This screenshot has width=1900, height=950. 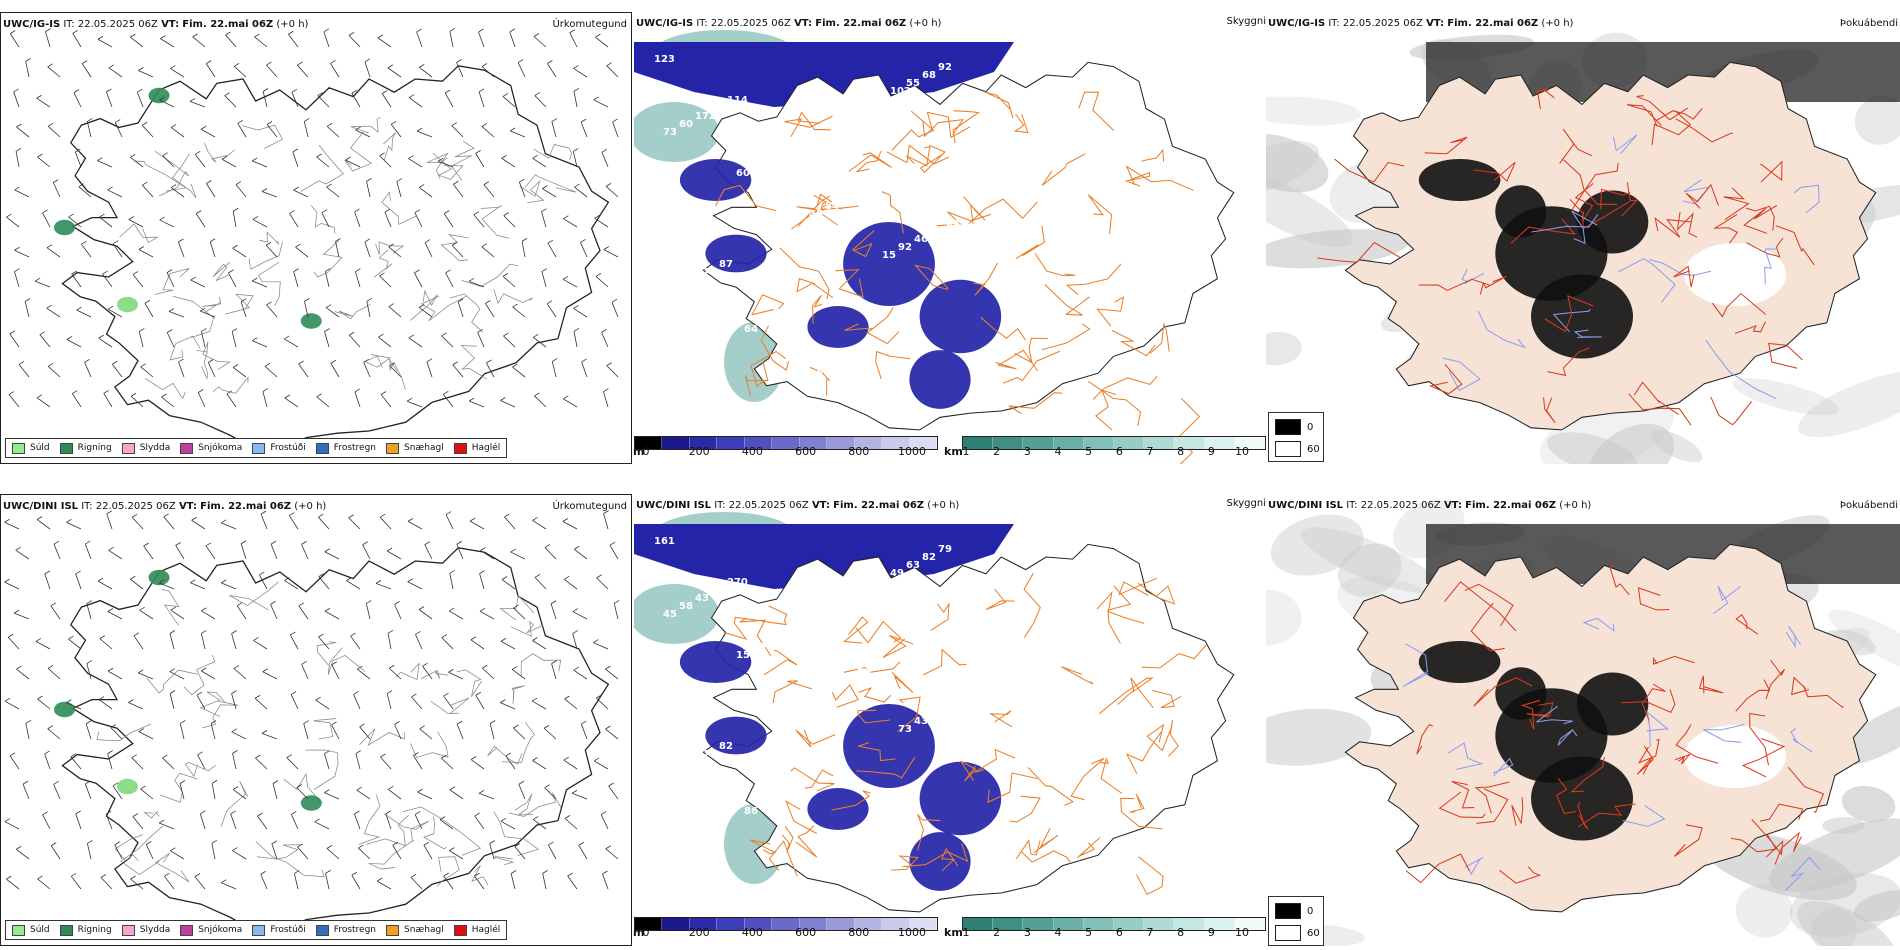 What do you see at coordinates (1369, 560) in the screenshot?
I see `fog-swirl` at bounding box center [1369, 560].